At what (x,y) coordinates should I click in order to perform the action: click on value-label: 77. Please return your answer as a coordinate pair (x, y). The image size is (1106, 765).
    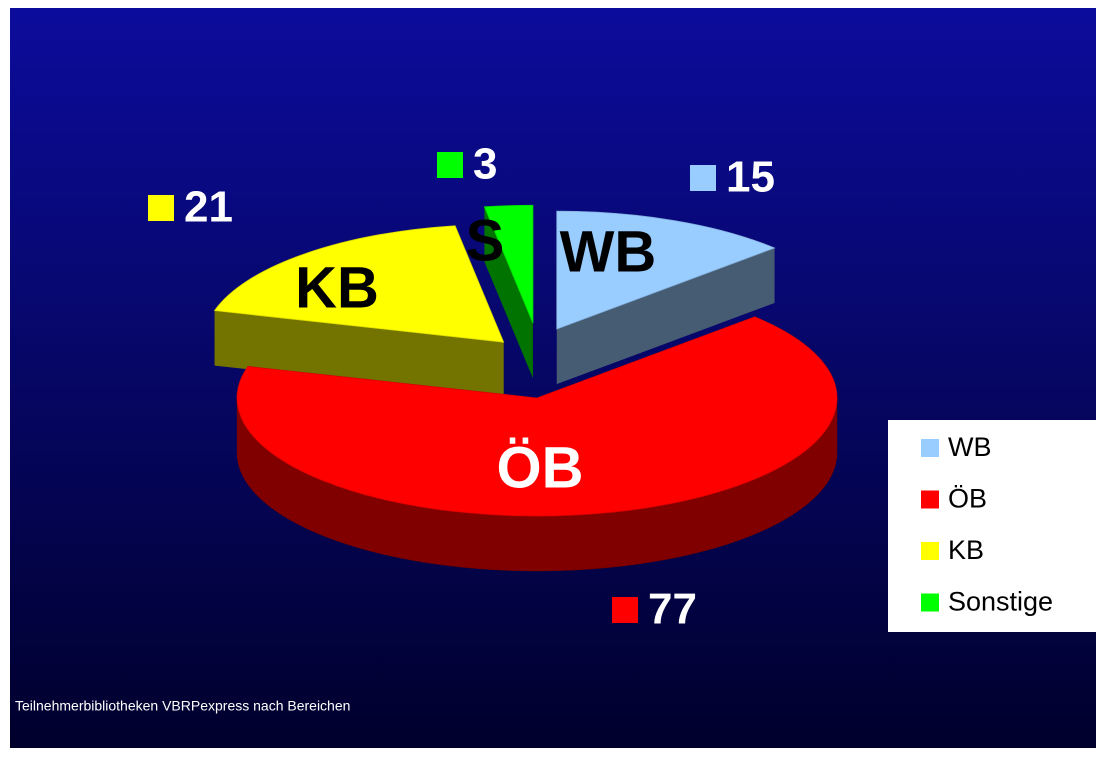
    Looking at the image, I should click on (672, 609).